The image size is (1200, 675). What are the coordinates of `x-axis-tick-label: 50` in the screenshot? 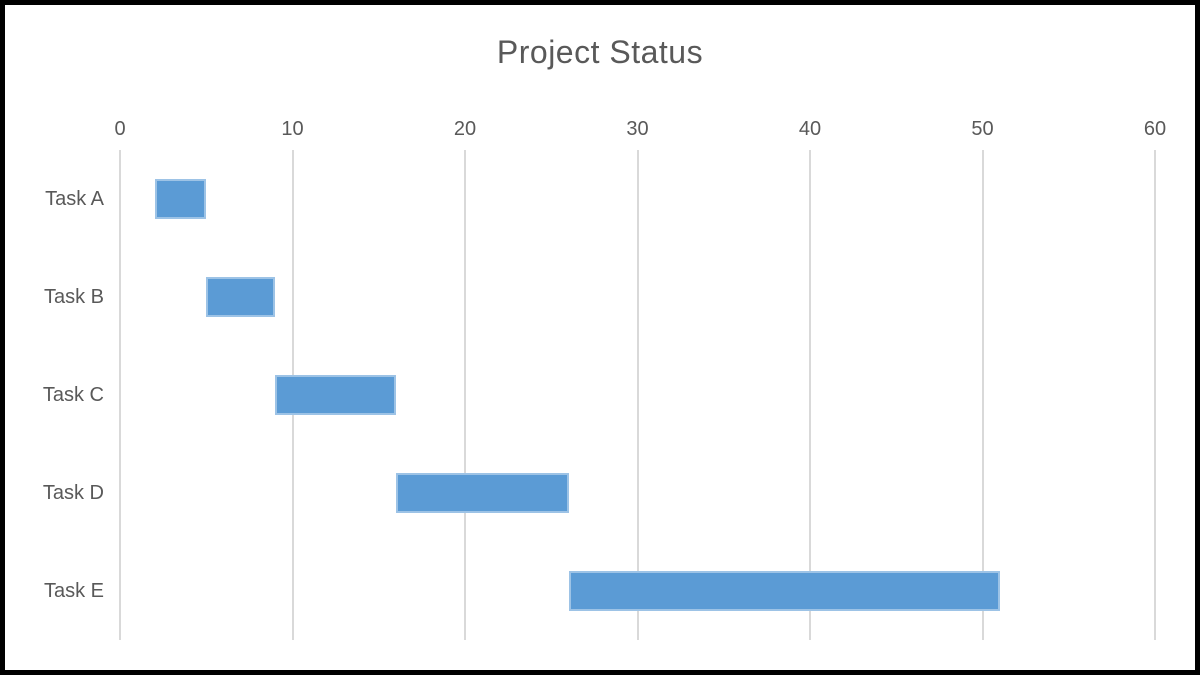 It's located at (982, 129).